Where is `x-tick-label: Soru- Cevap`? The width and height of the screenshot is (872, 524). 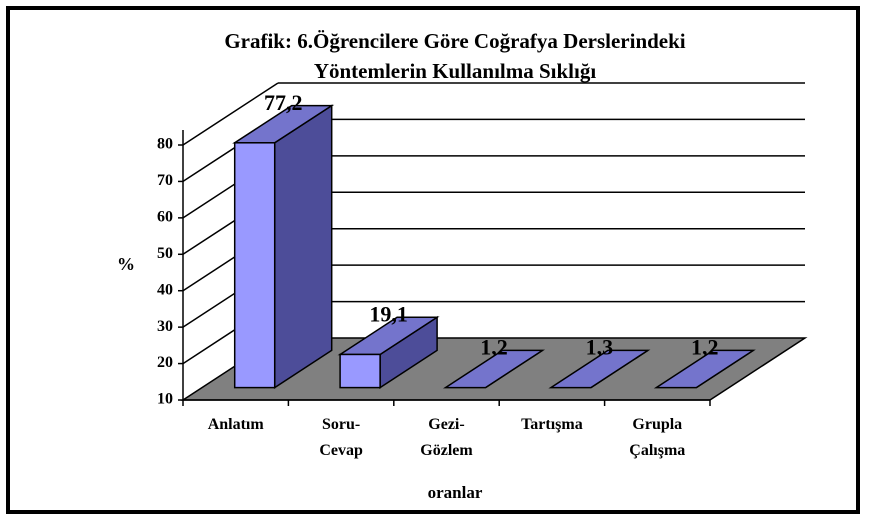 x-tick-label: Soru- Cevap is located at coordinates (341, 437).